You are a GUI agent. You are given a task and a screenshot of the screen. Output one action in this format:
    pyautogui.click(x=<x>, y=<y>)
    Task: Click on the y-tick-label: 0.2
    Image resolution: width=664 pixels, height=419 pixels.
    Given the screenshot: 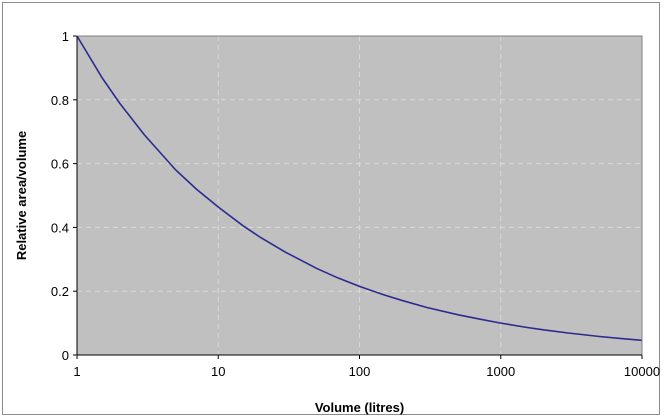 What is the action you would take?
    pyautogui.click(x=60, y=291)
    